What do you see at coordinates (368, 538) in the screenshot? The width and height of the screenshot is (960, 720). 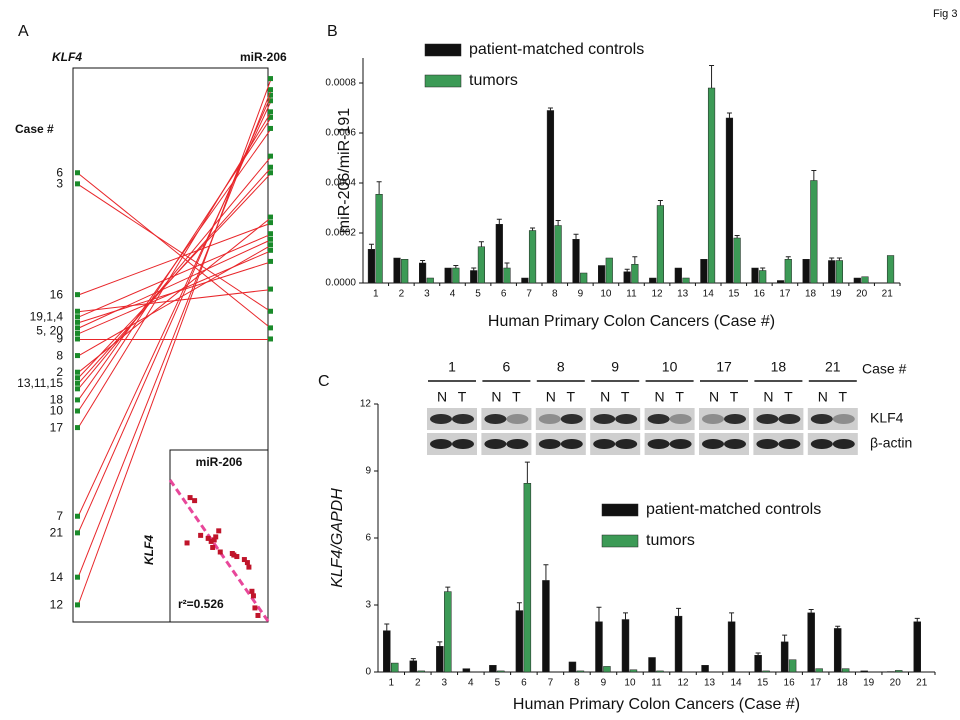 I see `y-tick-label: 6` at bounding box center [368, 538].